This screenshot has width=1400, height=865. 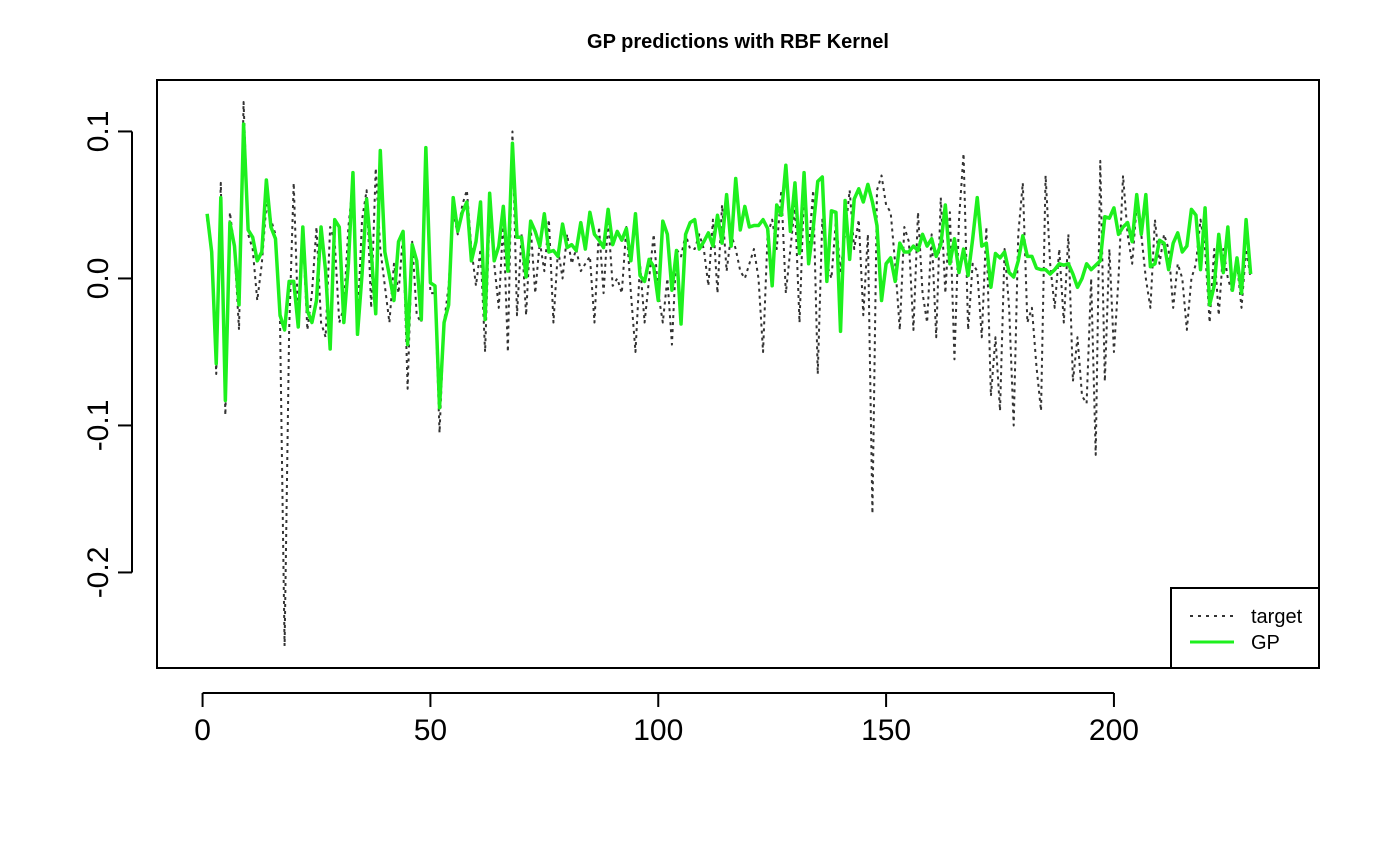 What do you see at coordinates (1265, 643) in the screenshot?
I see `legend-label-gp: GP` at bounding box center [1265, 643].